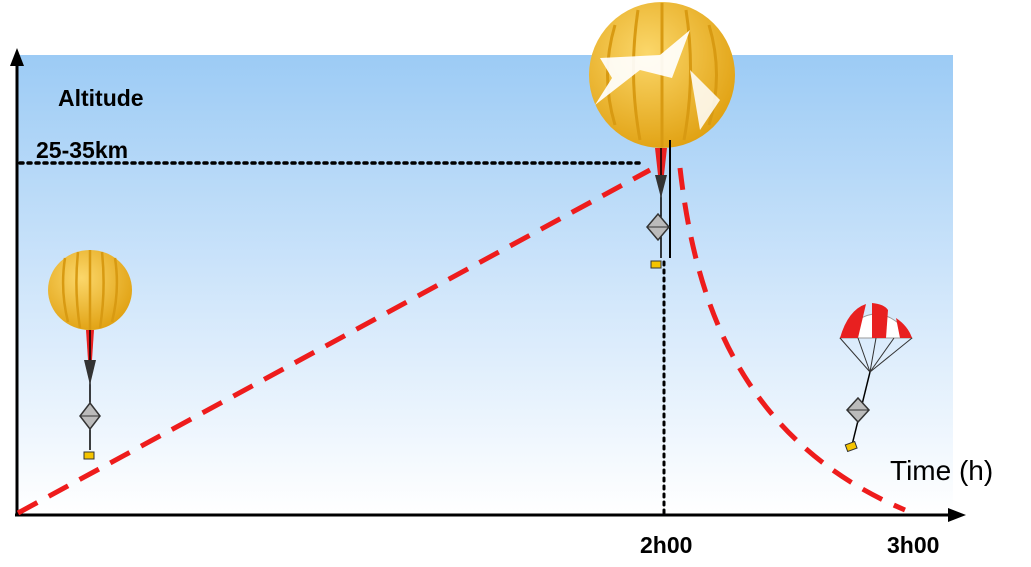  I want to click on parachute-icon, so click(876, 378).